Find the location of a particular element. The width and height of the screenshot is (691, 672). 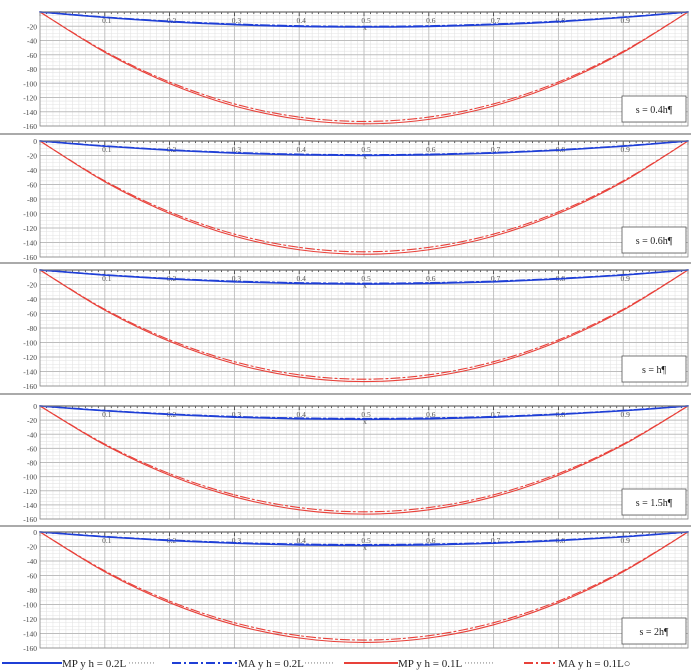

x-tick-label: 0.7 is located at coordinates (496, 149).